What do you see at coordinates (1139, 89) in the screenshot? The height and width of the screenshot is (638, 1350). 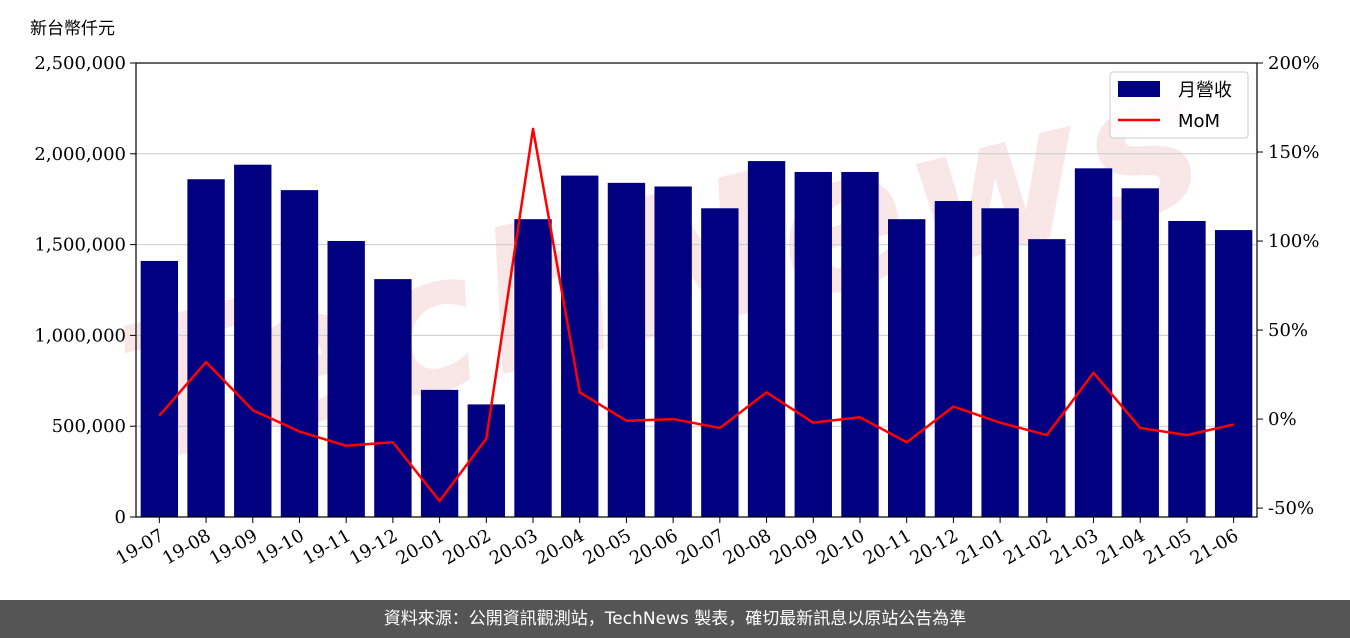 I see `legend-bar-swatch` at bounding box center [1139, 89].